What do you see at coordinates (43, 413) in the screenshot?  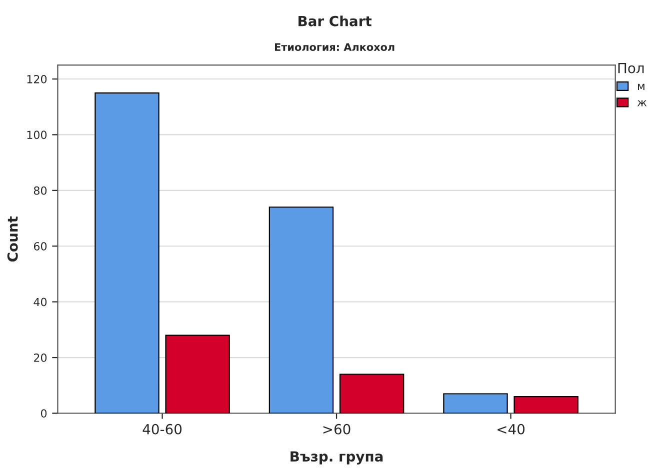 I see `y-tick-label: 0` at bounding box center [43, 413].